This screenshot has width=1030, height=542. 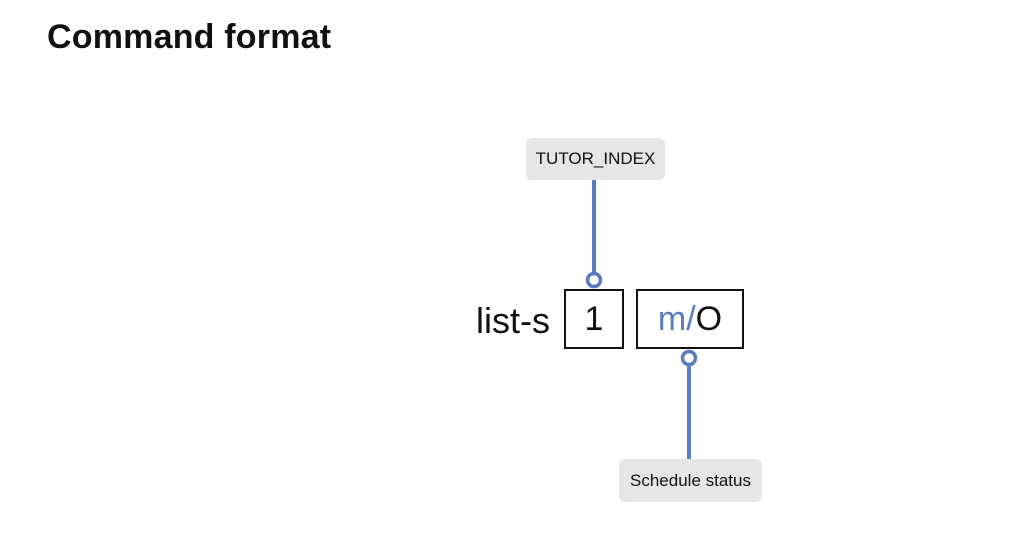 I want to click on command-word: list-s, so click(x=513, y=320).